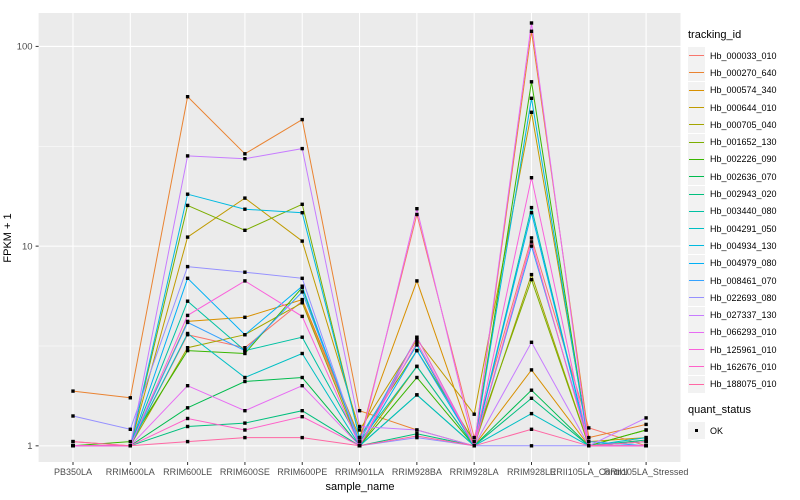 The image size is (800, 500). What do you see at coordinates (302, 472) in the screenshot?
I see `x-tick-label: RRIM600PE` at bounding box center [302, 472].